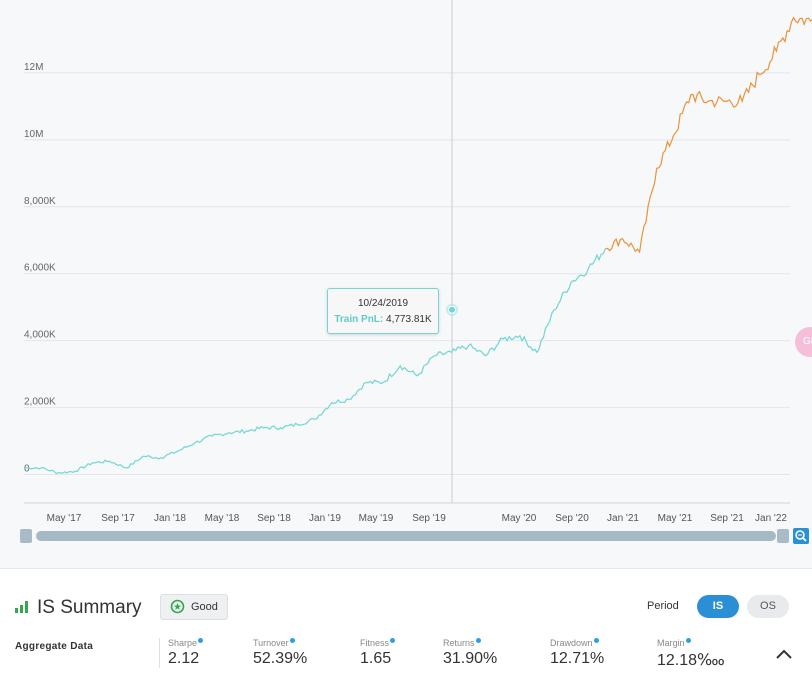 The width and height of the screenshot is (812, 680). I want to click on x-tick-label: May '18, so click(222, 518).